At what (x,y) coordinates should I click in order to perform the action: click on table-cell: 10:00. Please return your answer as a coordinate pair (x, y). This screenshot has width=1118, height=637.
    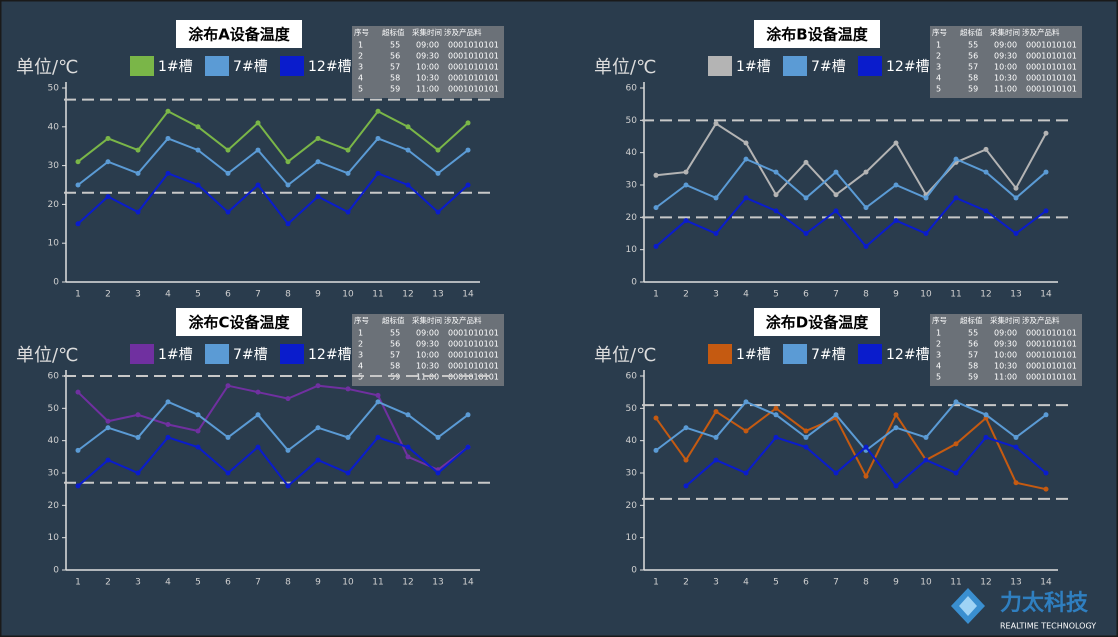
    Looking at the image, I should click on (427, 67).